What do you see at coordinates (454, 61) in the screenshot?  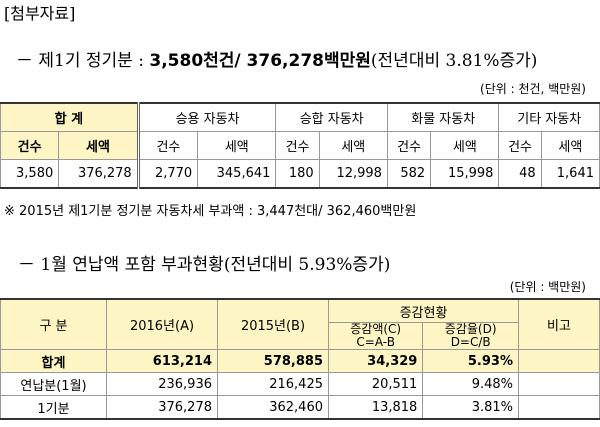 I see `section1-suffix: (전년대비 3.81%증가)` at bounding box center [454, 61].